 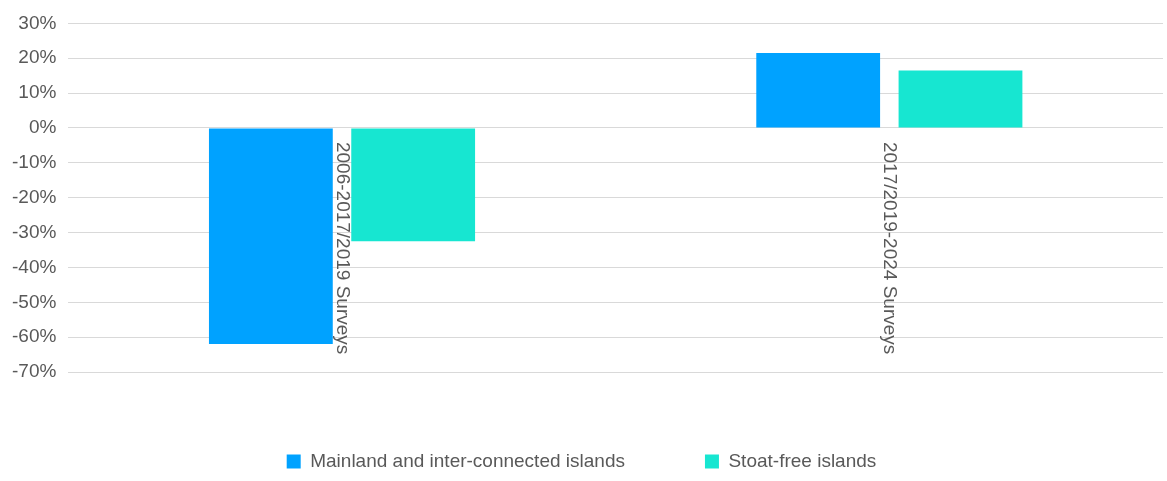 I want to click on y-tick-label: -30%, so click(x=34, y=231).